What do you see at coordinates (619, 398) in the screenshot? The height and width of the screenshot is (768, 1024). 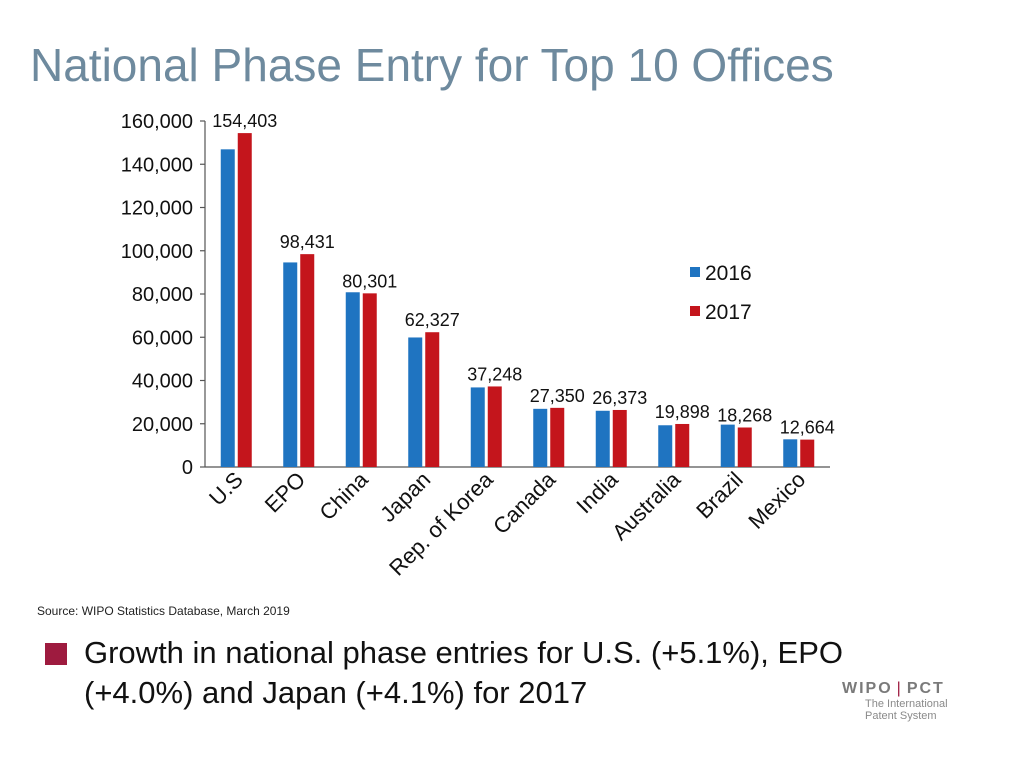 I see `data-label: 26,373` at bounding box center [619, 398].